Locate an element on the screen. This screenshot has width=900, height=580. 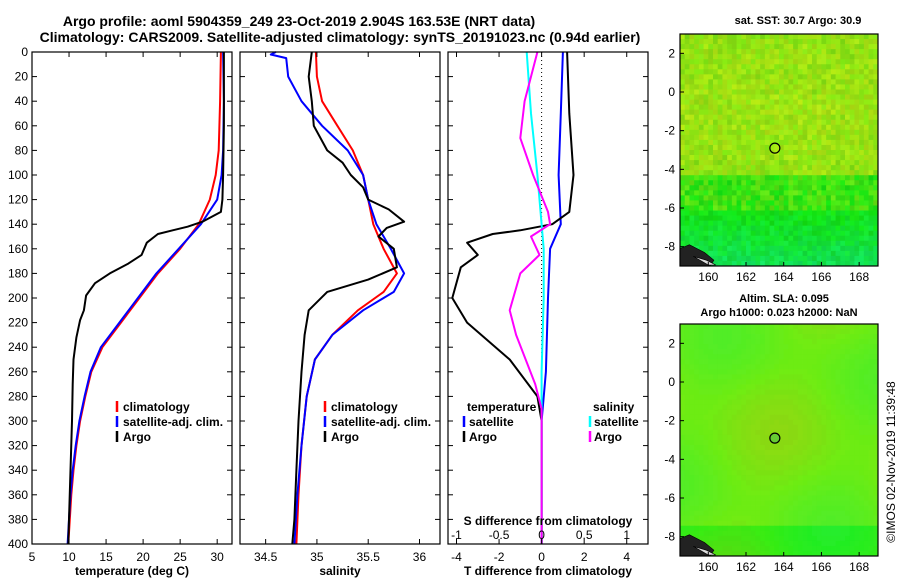
y-tick-label: 180 is located at coordinates (18, 273).